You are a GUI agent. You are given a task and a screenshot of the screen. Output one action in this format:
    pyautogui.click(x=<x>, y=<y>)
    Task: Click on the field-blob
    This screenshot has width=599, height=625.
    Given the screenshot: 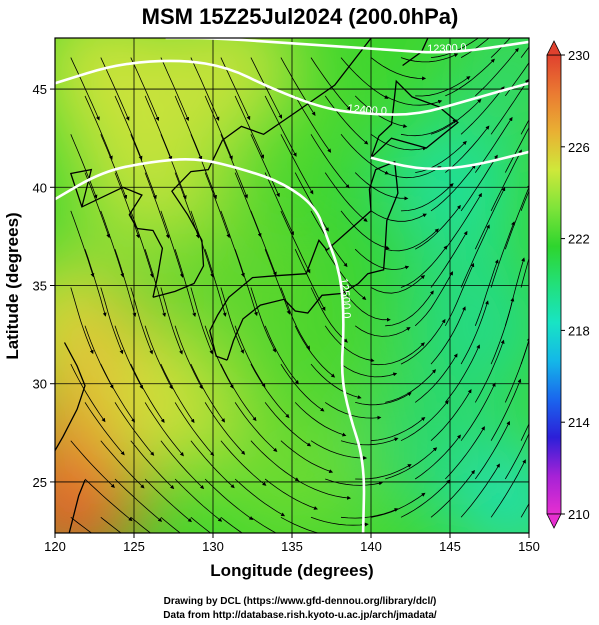 What is the action you would take?
    pyautogui.click(x=165, y=403)
    